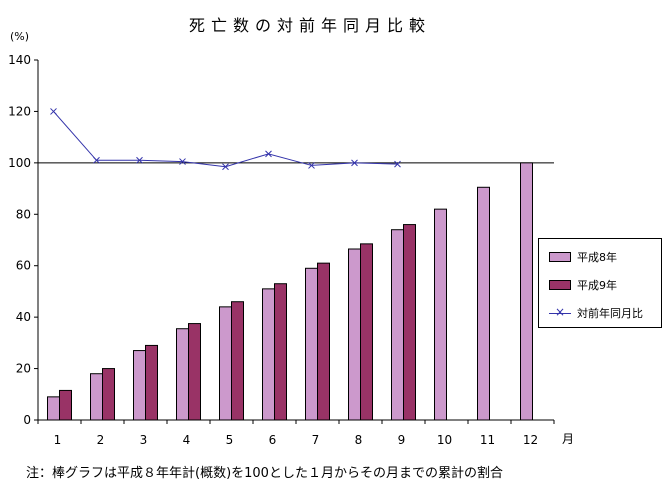 The image size is (667, 490). What do you see at coordinates (597, 257) in the screenshot?
I see `legend-label-h8: 平成8年` at bounding box center [597, 257].